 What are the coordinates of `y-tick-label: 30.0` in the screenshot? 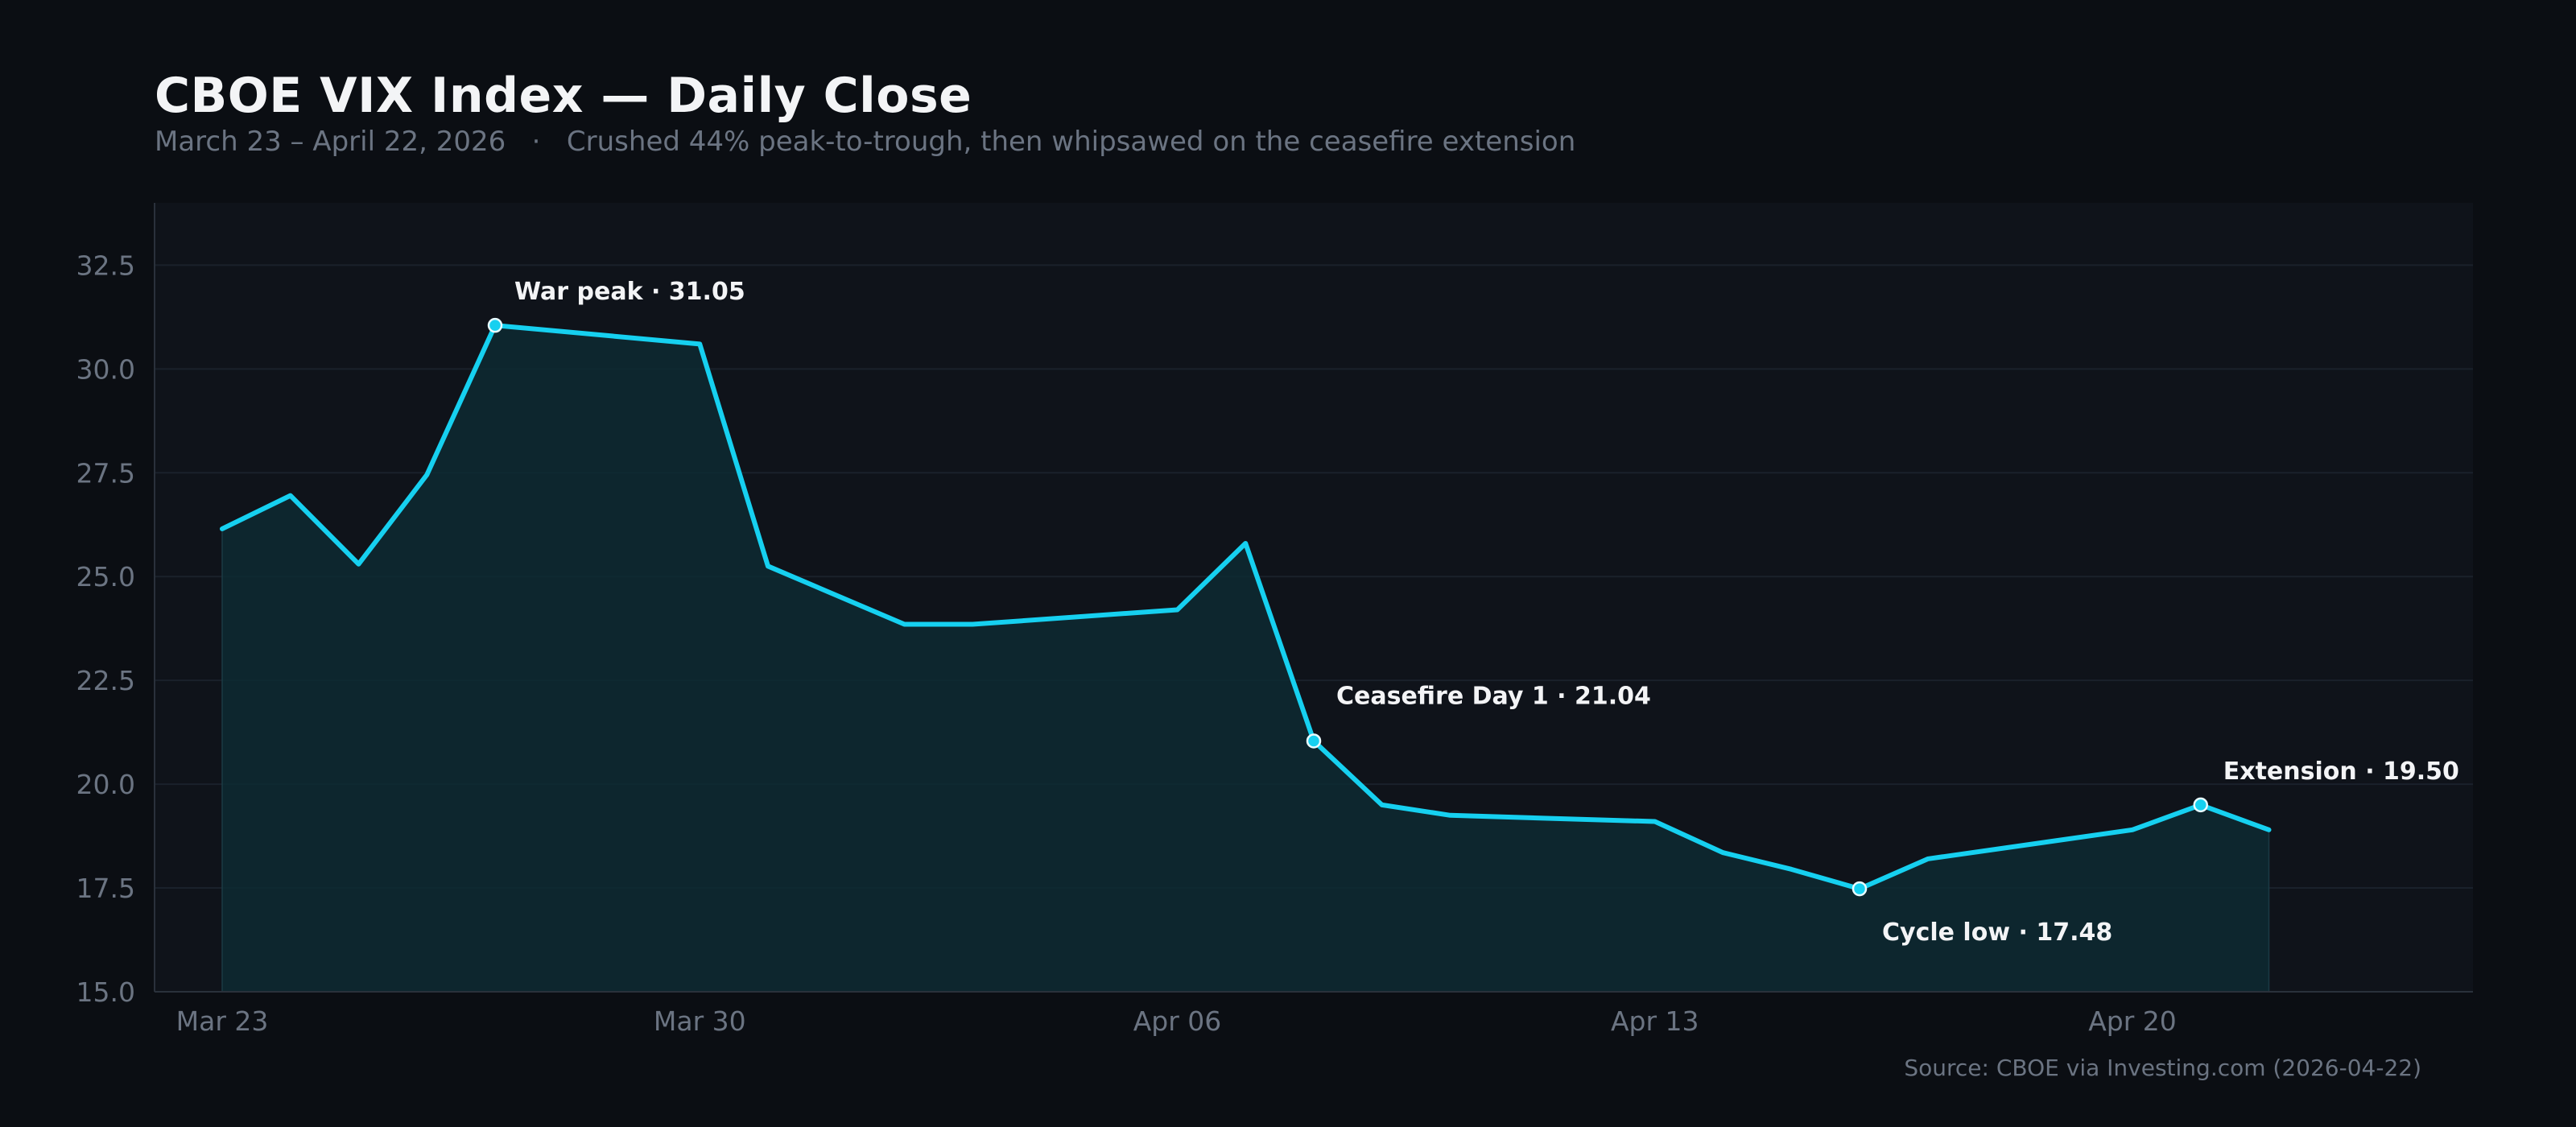 It's located at (106, 369).